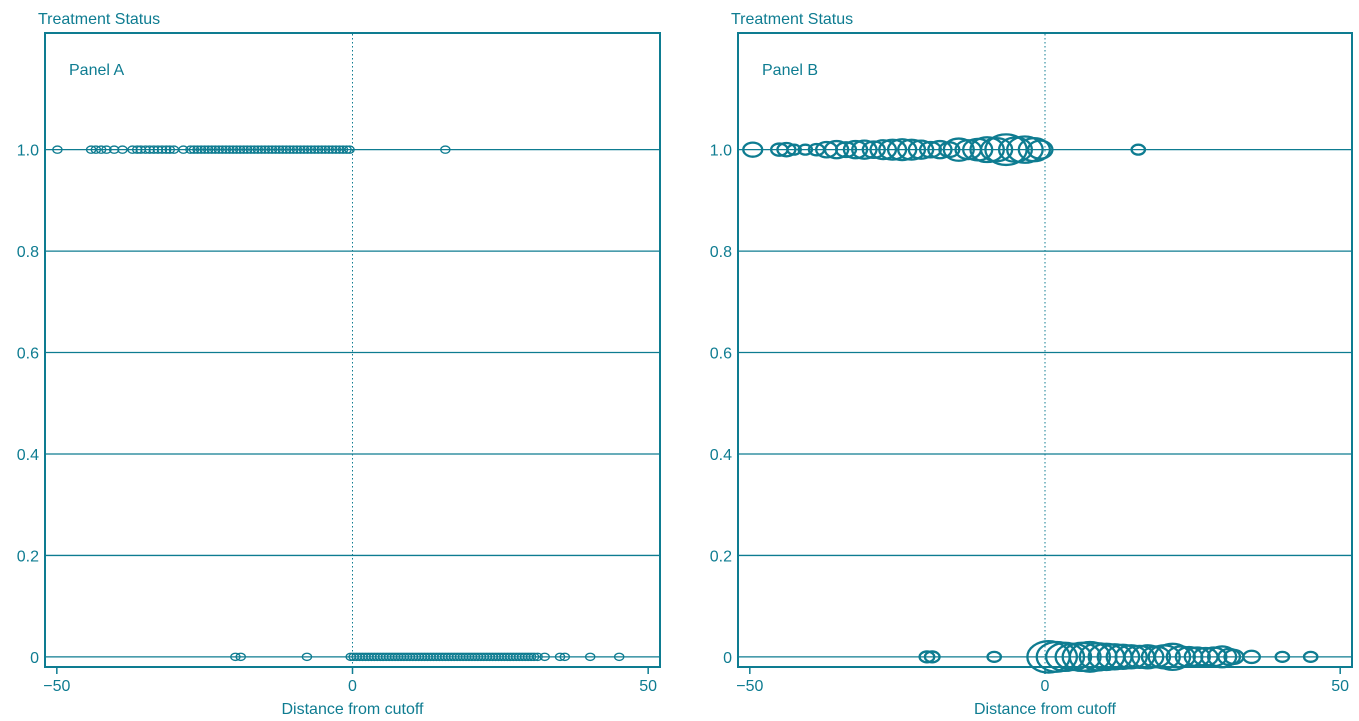 The image size is (1359, 721). Describe the element at coordinates (28, 252) in the screenshot. I see `y-tick-label: 0.8` at that location.